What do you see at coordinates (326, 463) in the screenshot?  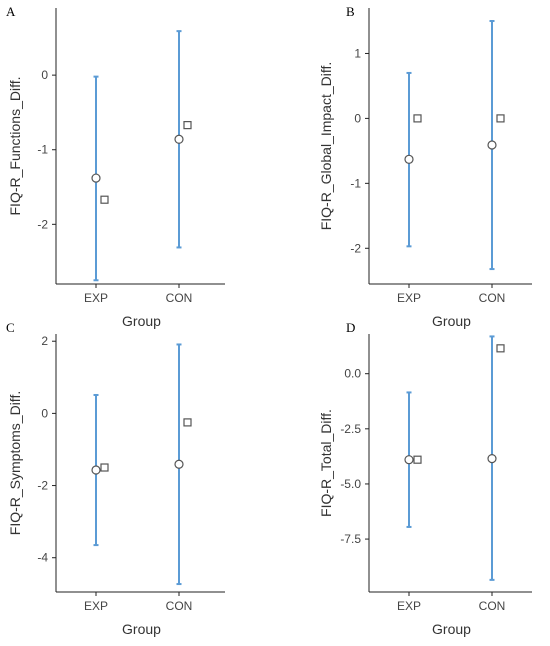 I see `y-axis-title: FIQ-R_Total_Diff.` at bounding box center [326, 463].